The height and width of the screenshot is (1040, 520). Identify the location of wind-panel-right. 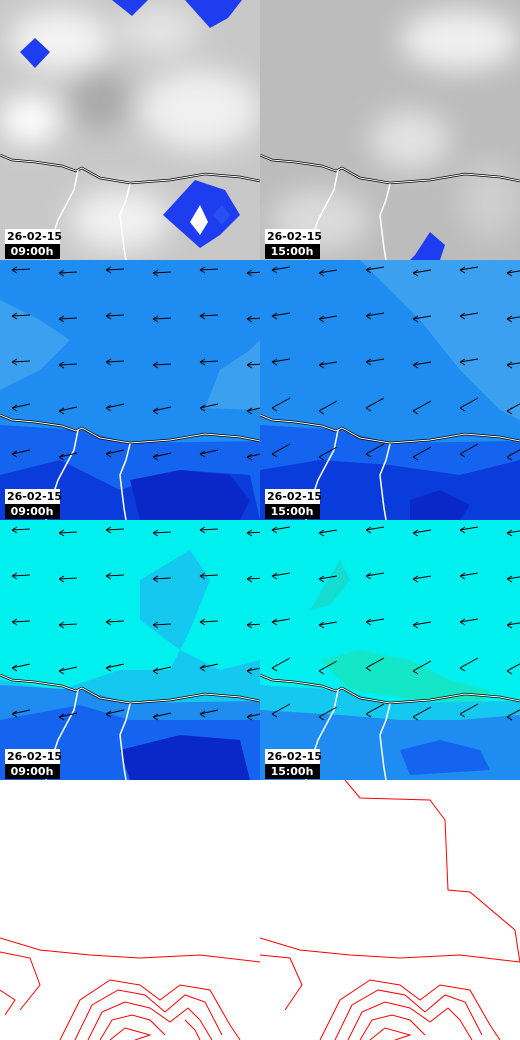
(390, 390).